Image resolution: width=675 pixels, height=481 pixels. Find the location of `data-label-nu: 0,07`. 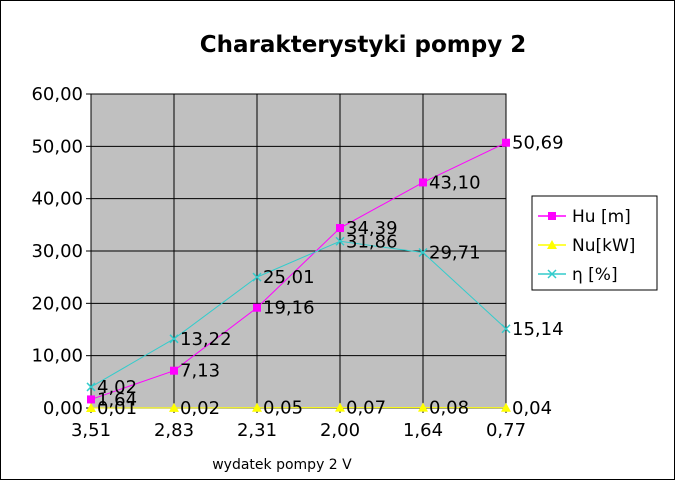

data-label-nu: 0,07 is located at coordinates (366, 408).